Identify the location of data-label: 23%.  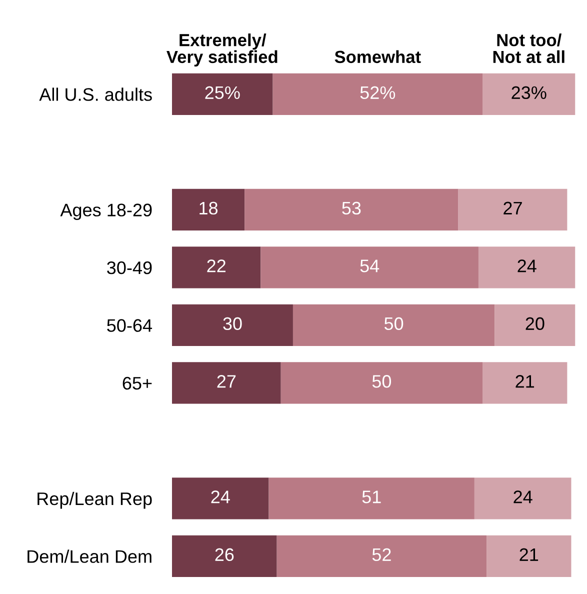
(529, 93).